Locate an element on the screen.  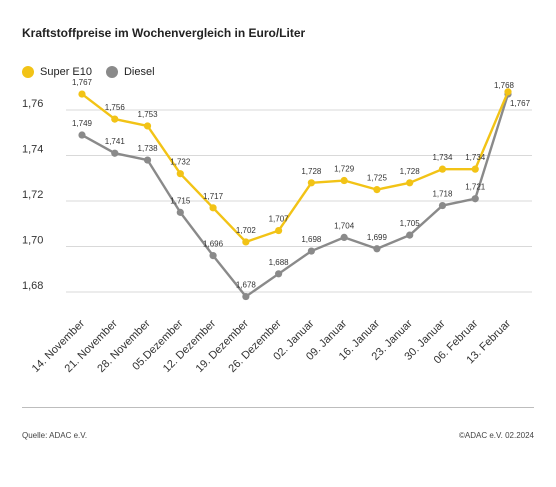
data-label-super-e10: 1,729 is located at coordinates (344, 169).